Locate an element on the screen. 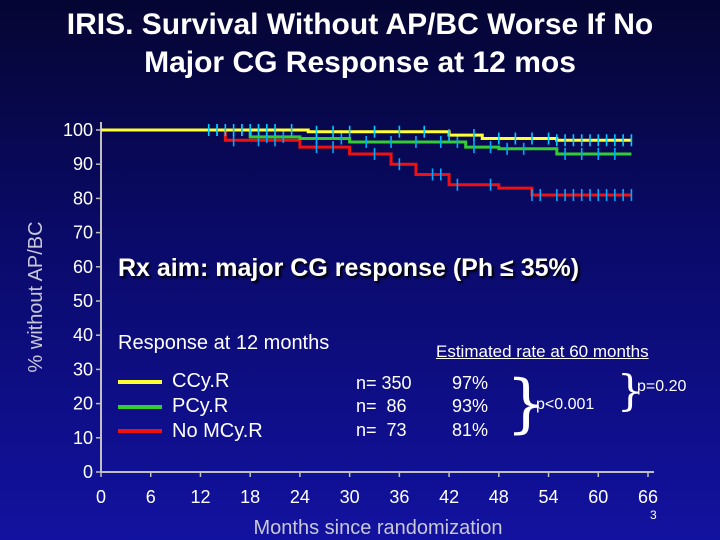  p-value-2: p=0.20 is located at coordinates (662, 386).